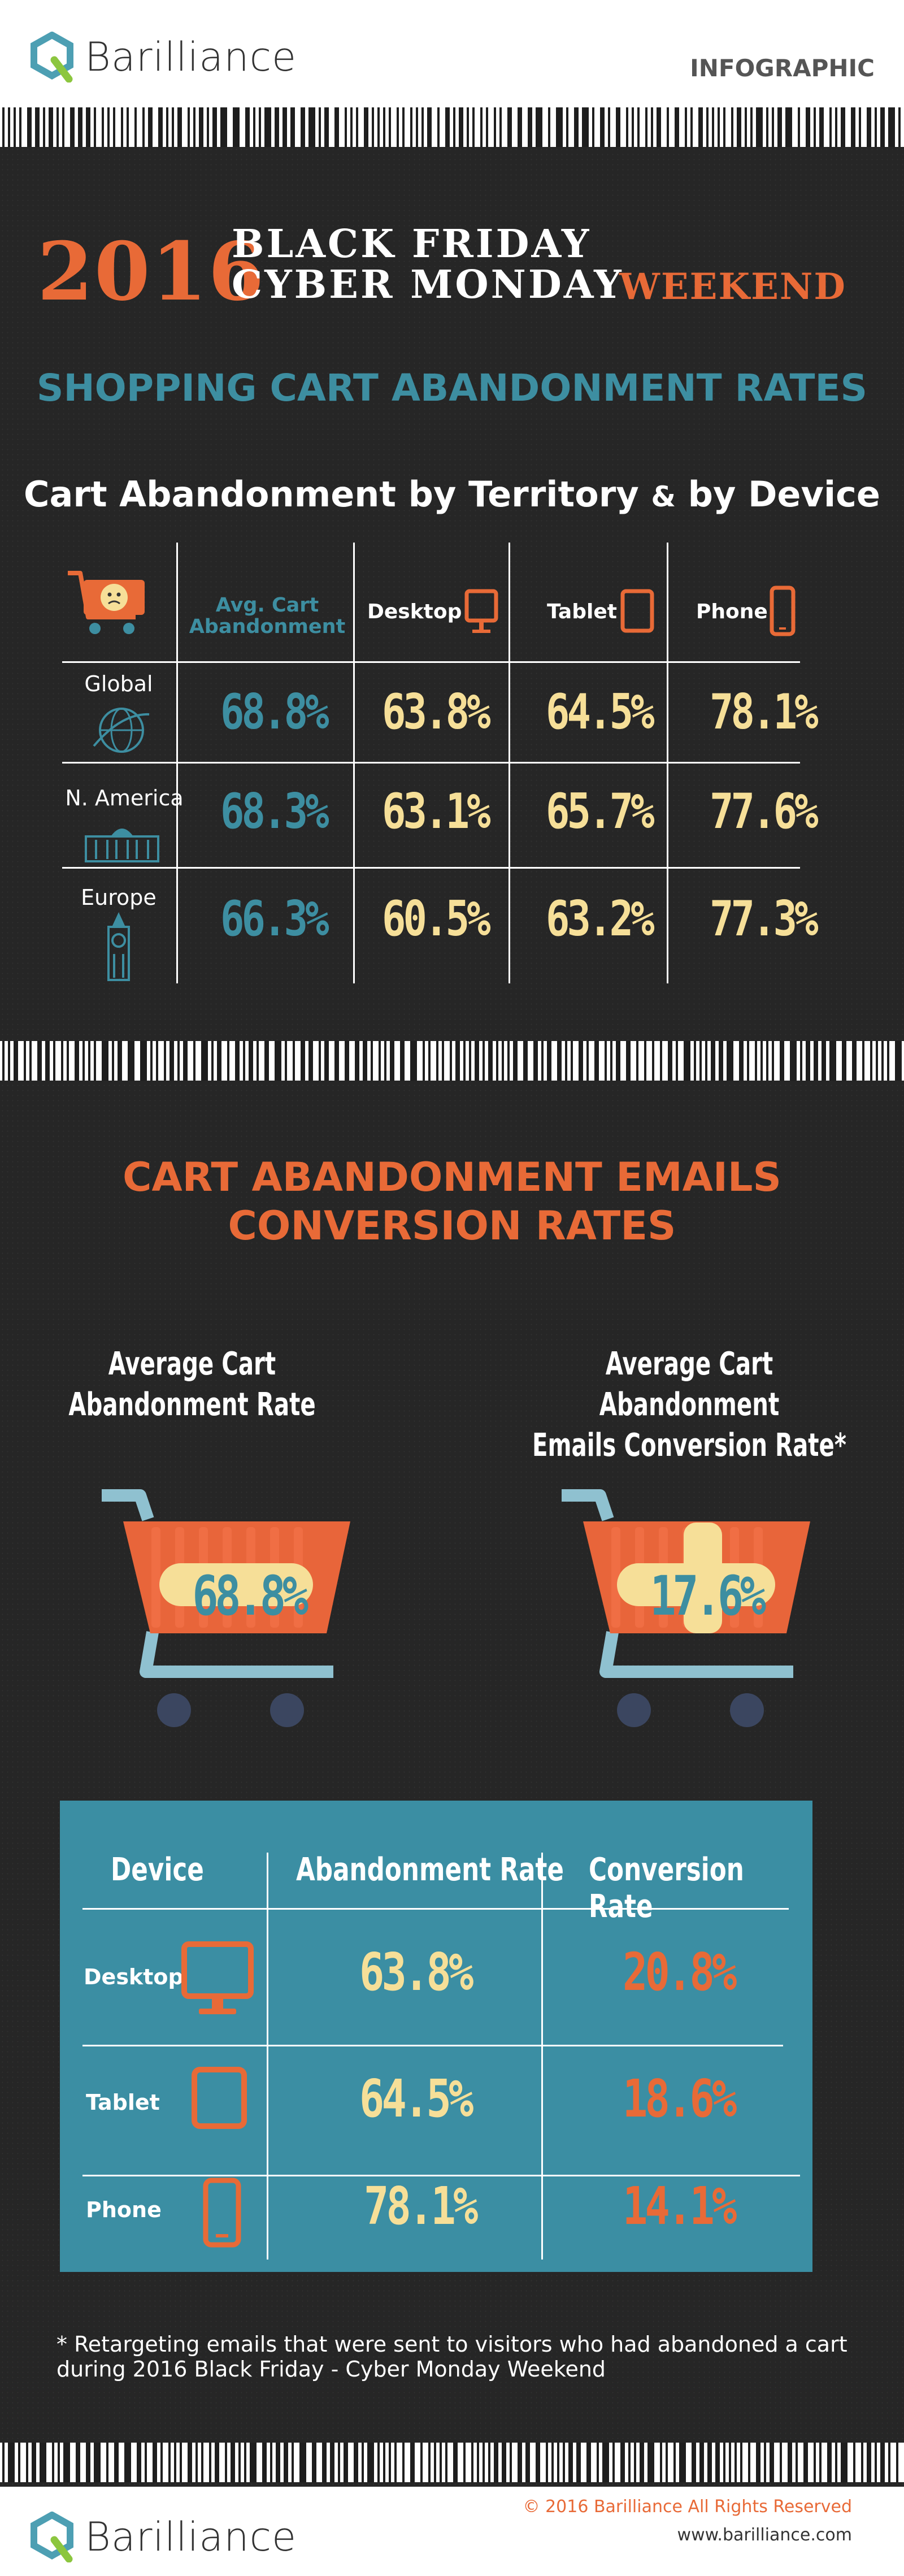 The width and height of the screenshot is (904, 2576). I want to click on title-line-2: CYBER MONDAY, so click(428, 284).